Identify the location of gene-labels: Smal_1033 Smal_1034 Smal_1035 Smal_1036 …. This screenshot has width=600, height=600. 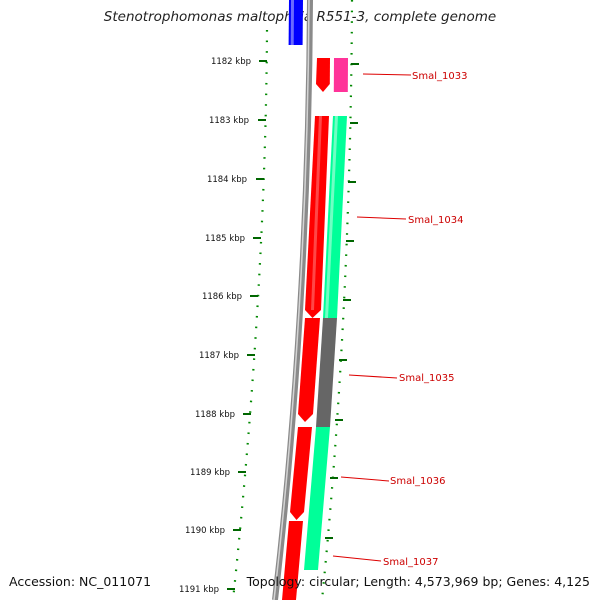
(425, 319).